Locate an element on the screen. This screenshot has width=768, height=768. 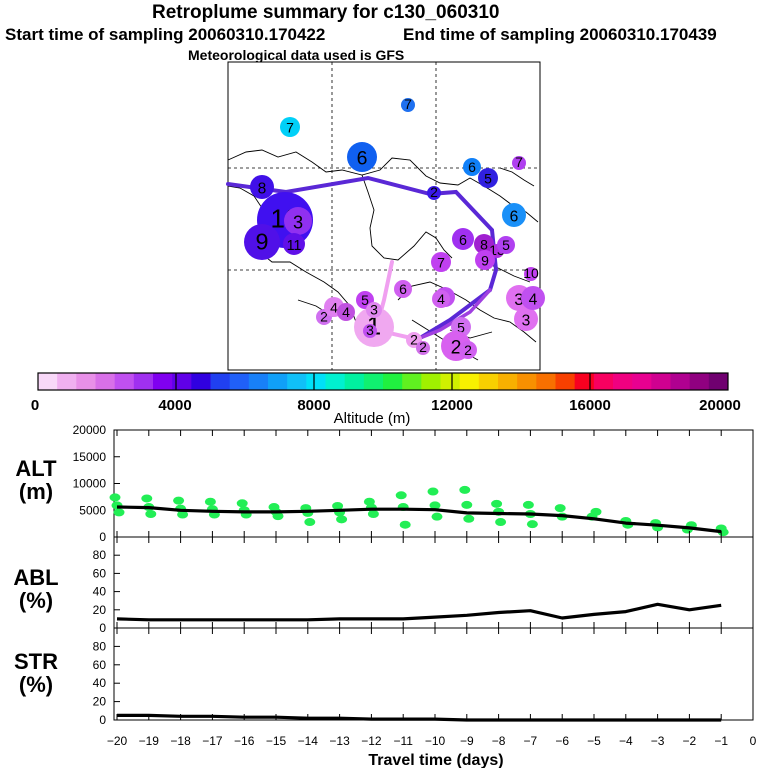
altitude-colorbar is located at coordinates (383, 381).